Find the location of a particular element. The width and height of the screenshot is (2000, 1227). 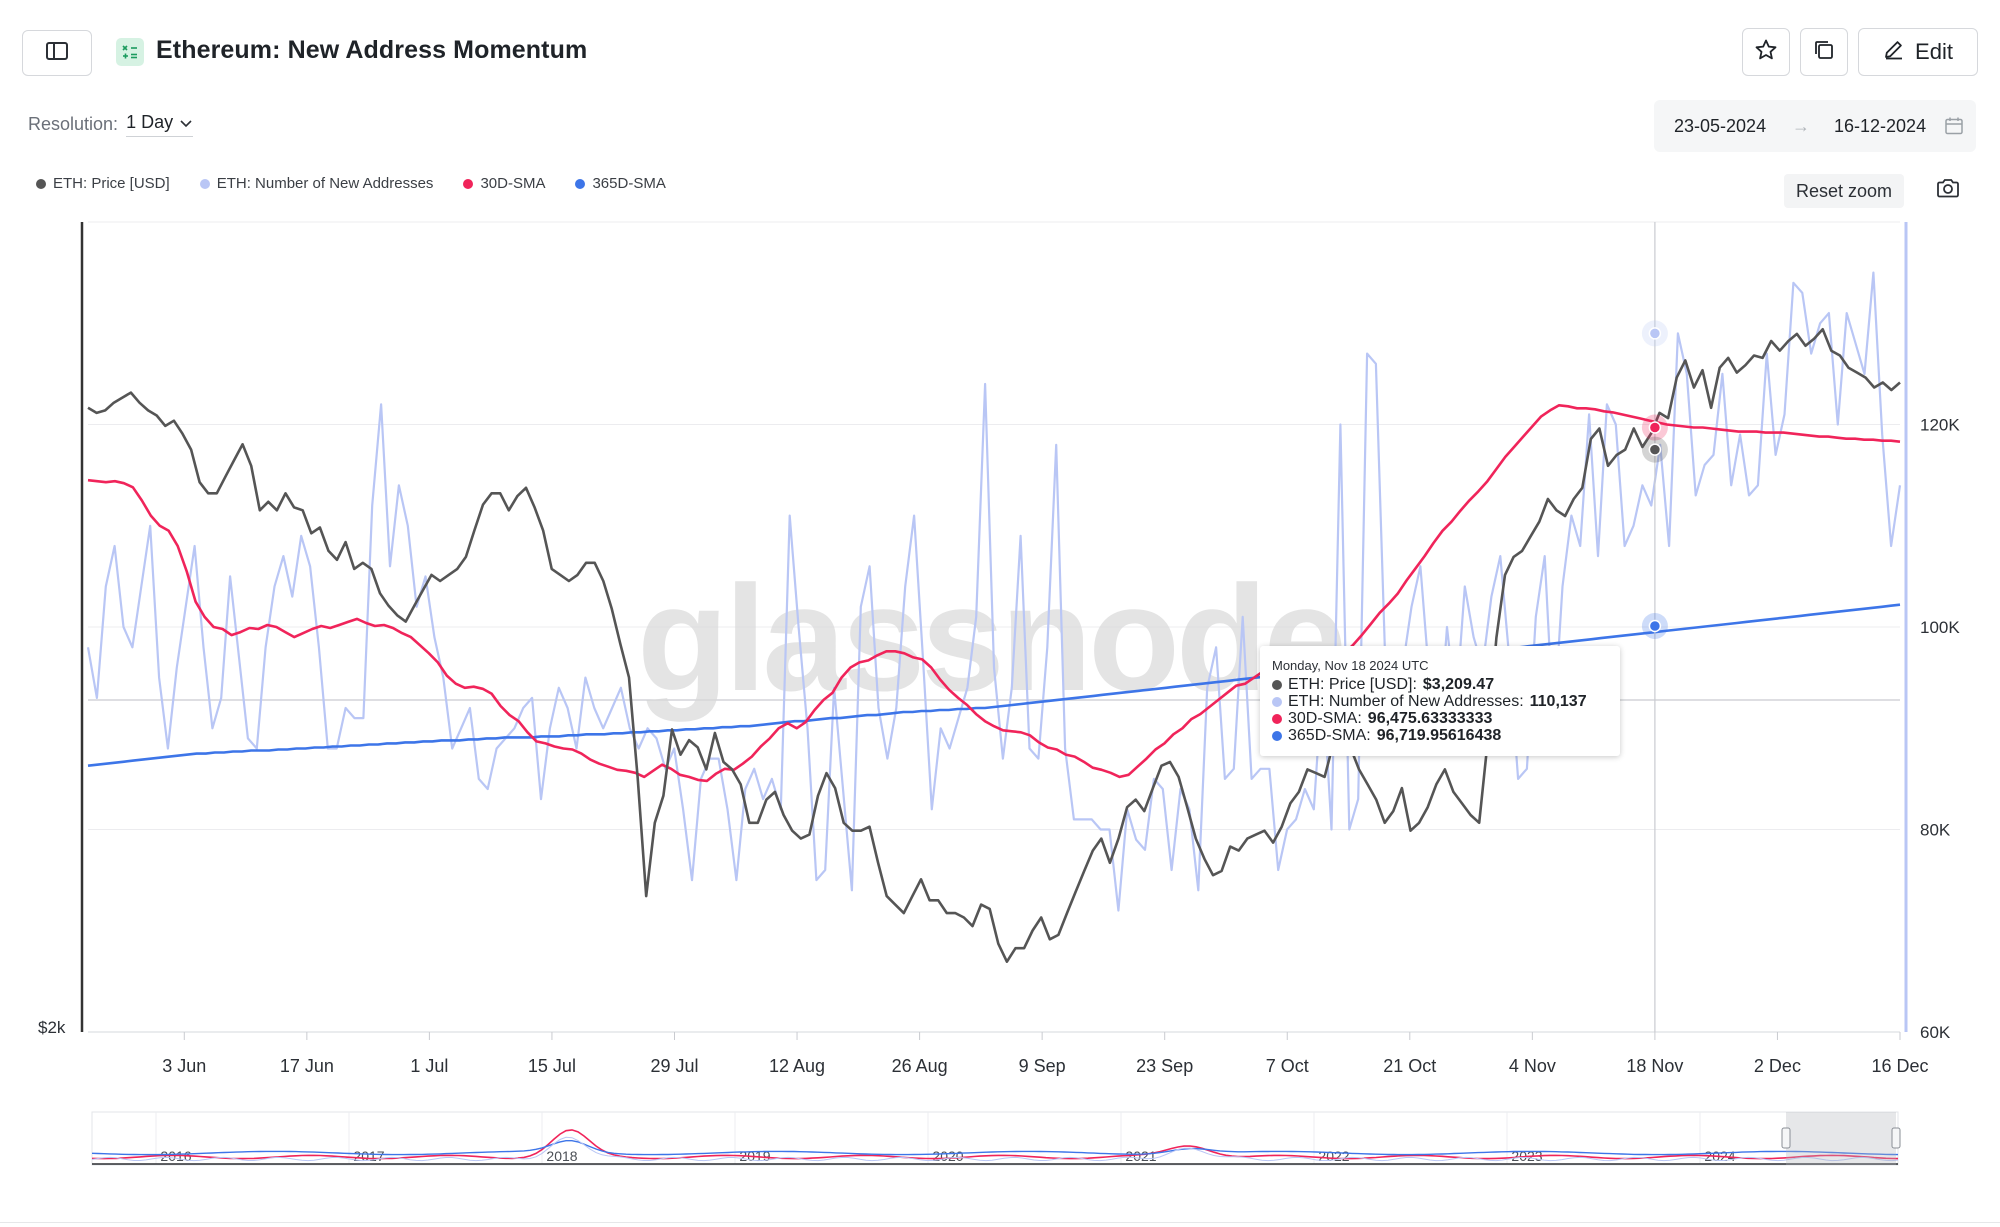

tooltip-row-price: ETH: Price [USD]: $3,209.47 is located at coordinates (1440, 684).